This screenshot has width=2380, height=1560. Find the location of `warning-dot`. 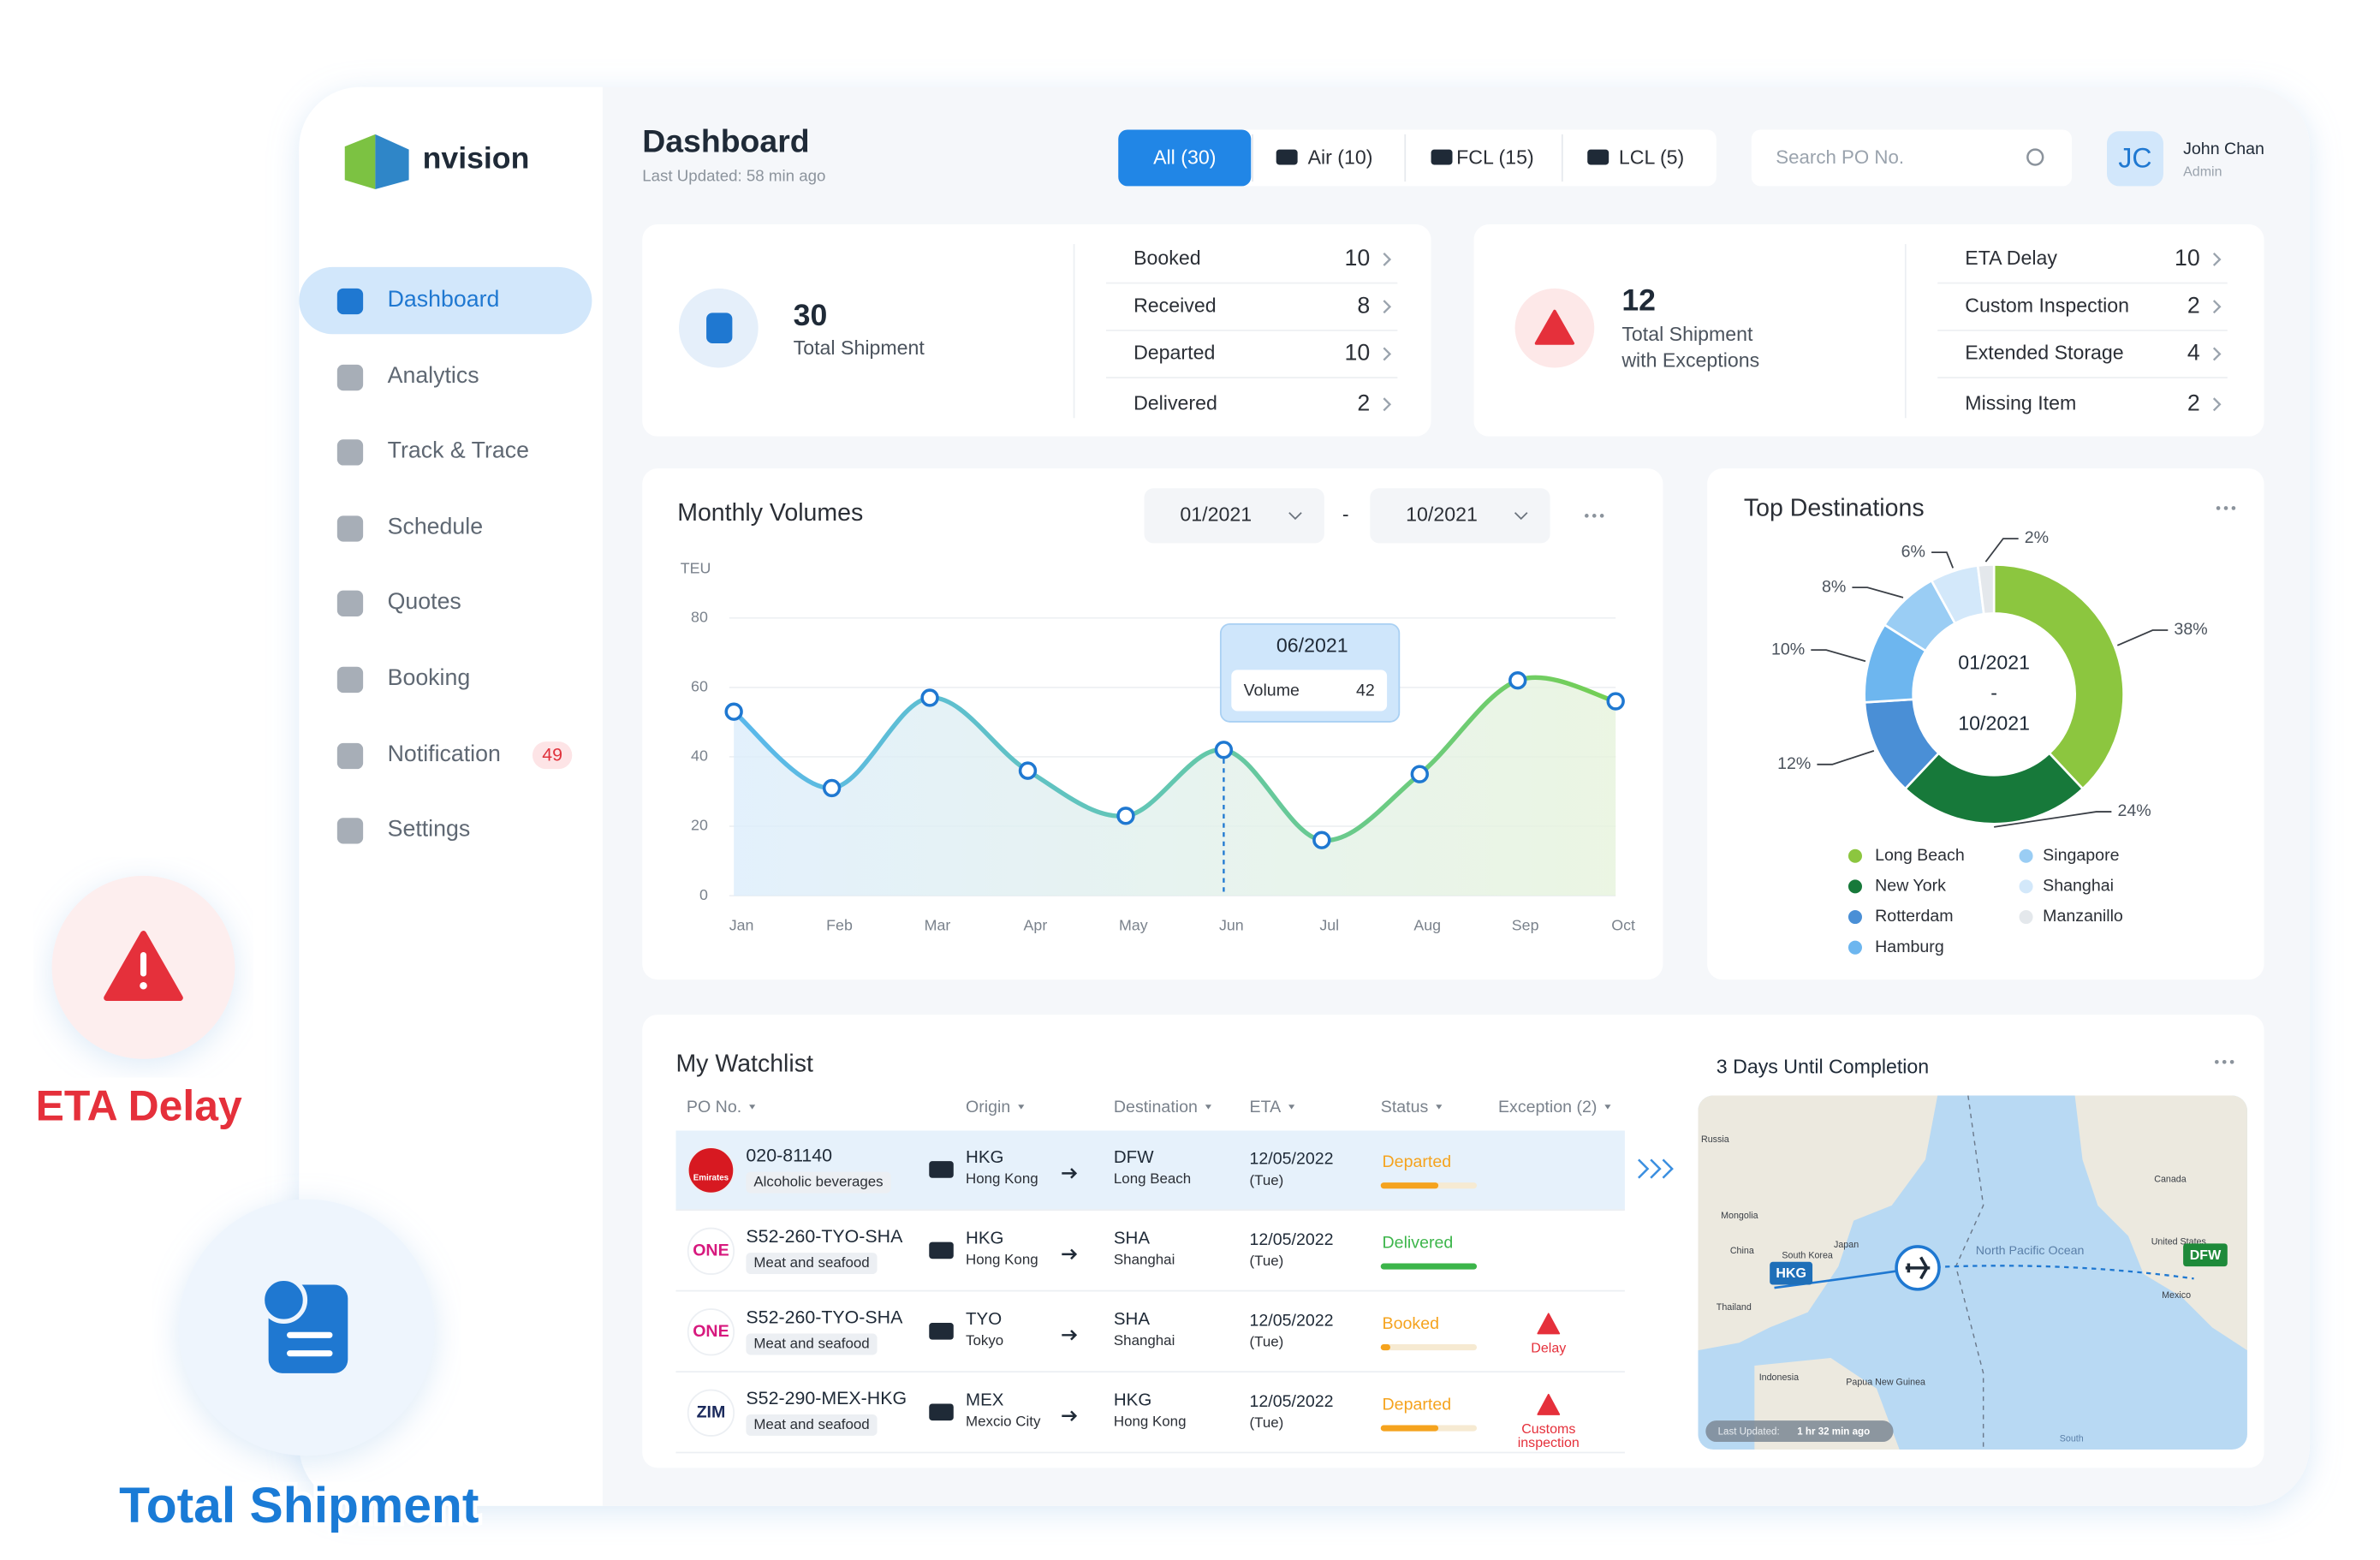

warning-dot is located at coordinates (143, 985).